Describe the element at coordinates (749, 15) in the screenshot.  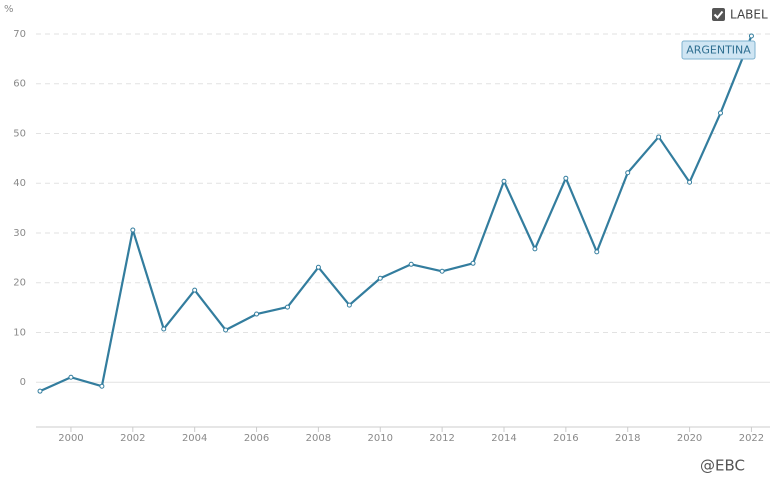
I see `label-toggle: LABEL` at that location.